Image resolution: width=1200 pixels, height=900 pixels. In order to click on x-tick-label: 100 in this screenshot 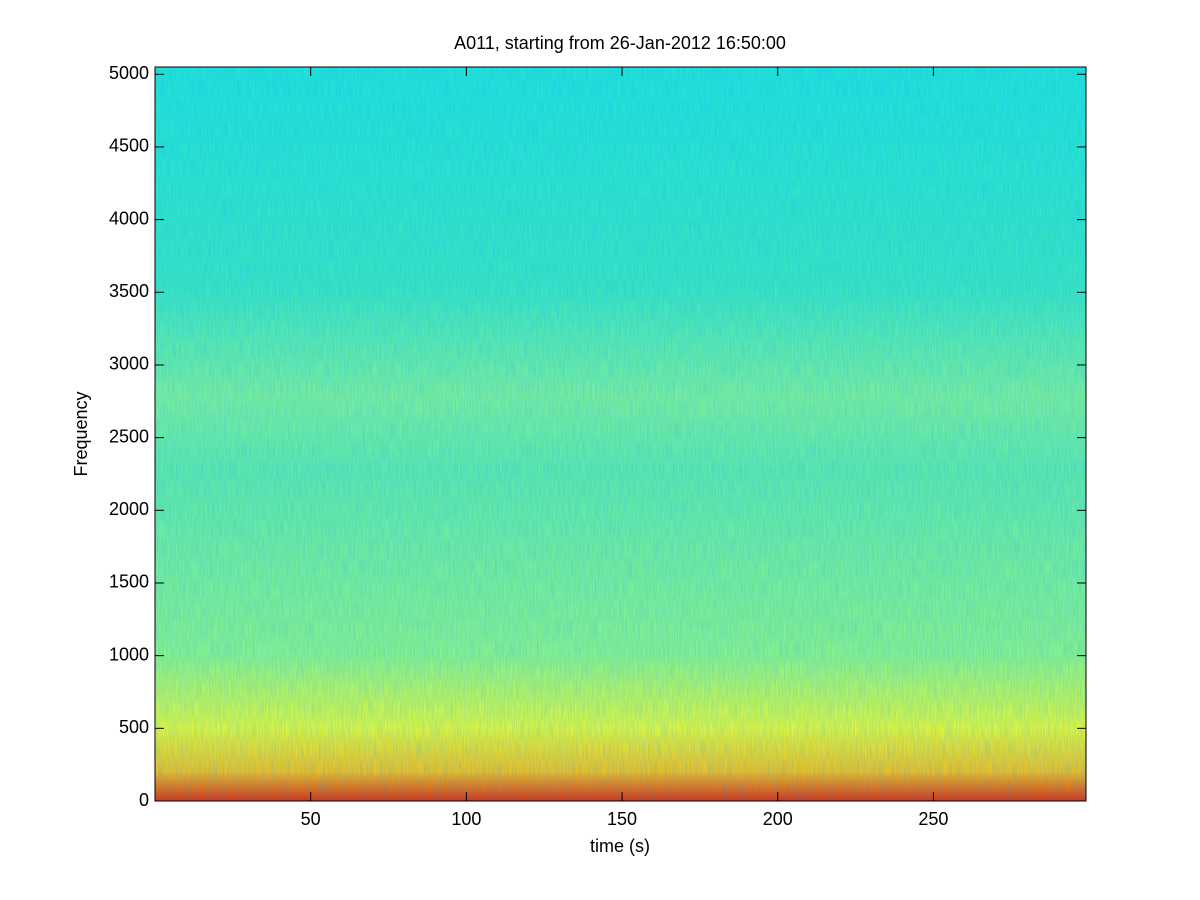, I will do `click(466, 819)`.